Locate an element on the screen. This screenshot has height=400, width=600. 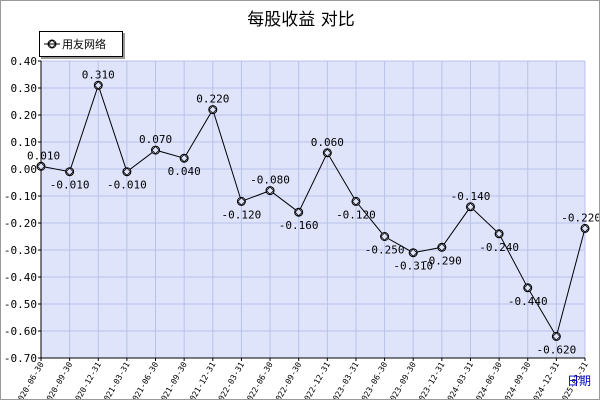
data-label: -0.620 is located at coordinates (556, 349).